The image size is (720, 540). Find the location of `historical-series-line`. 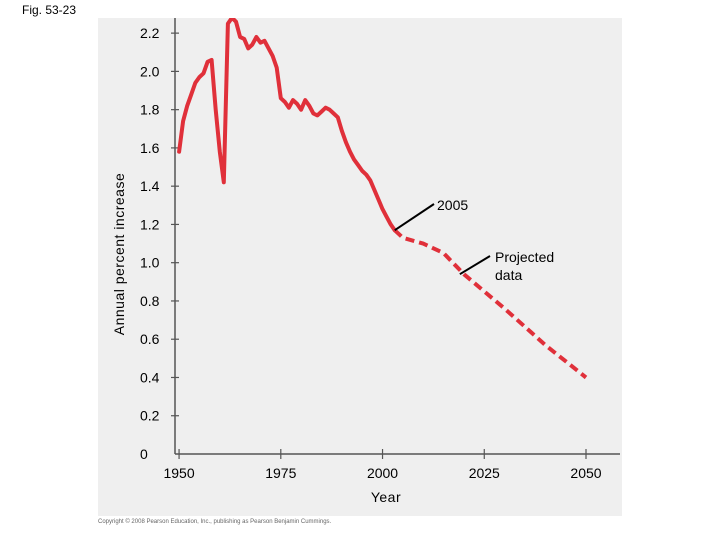

historical-series-line is located at coordinates (287, 125).